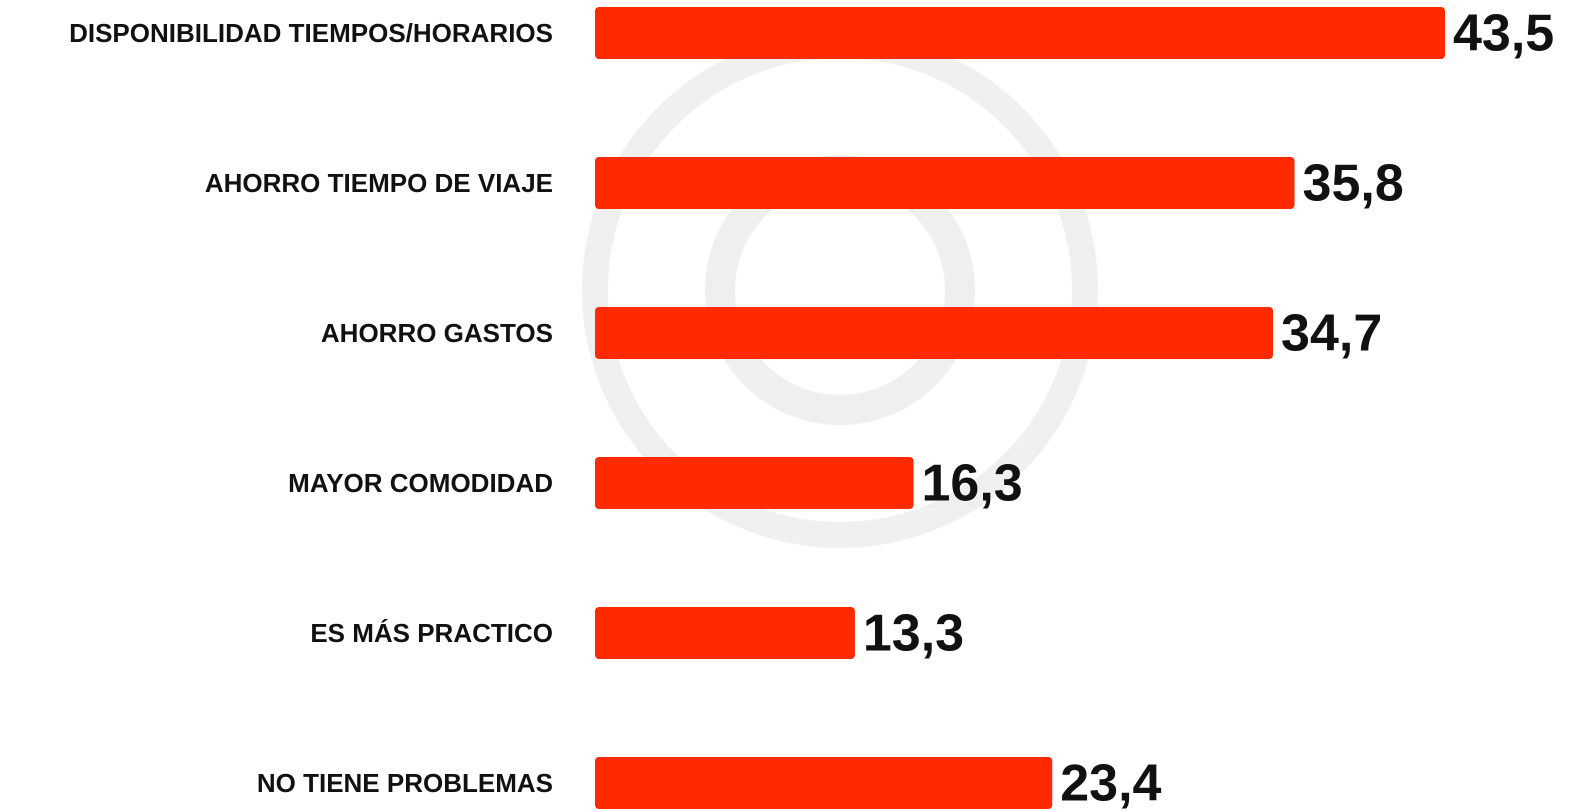  What do you see at coordinates (1331, 334) in the screenshot?
I see `value-label: 34,7` at bounding box center [1331, 334].